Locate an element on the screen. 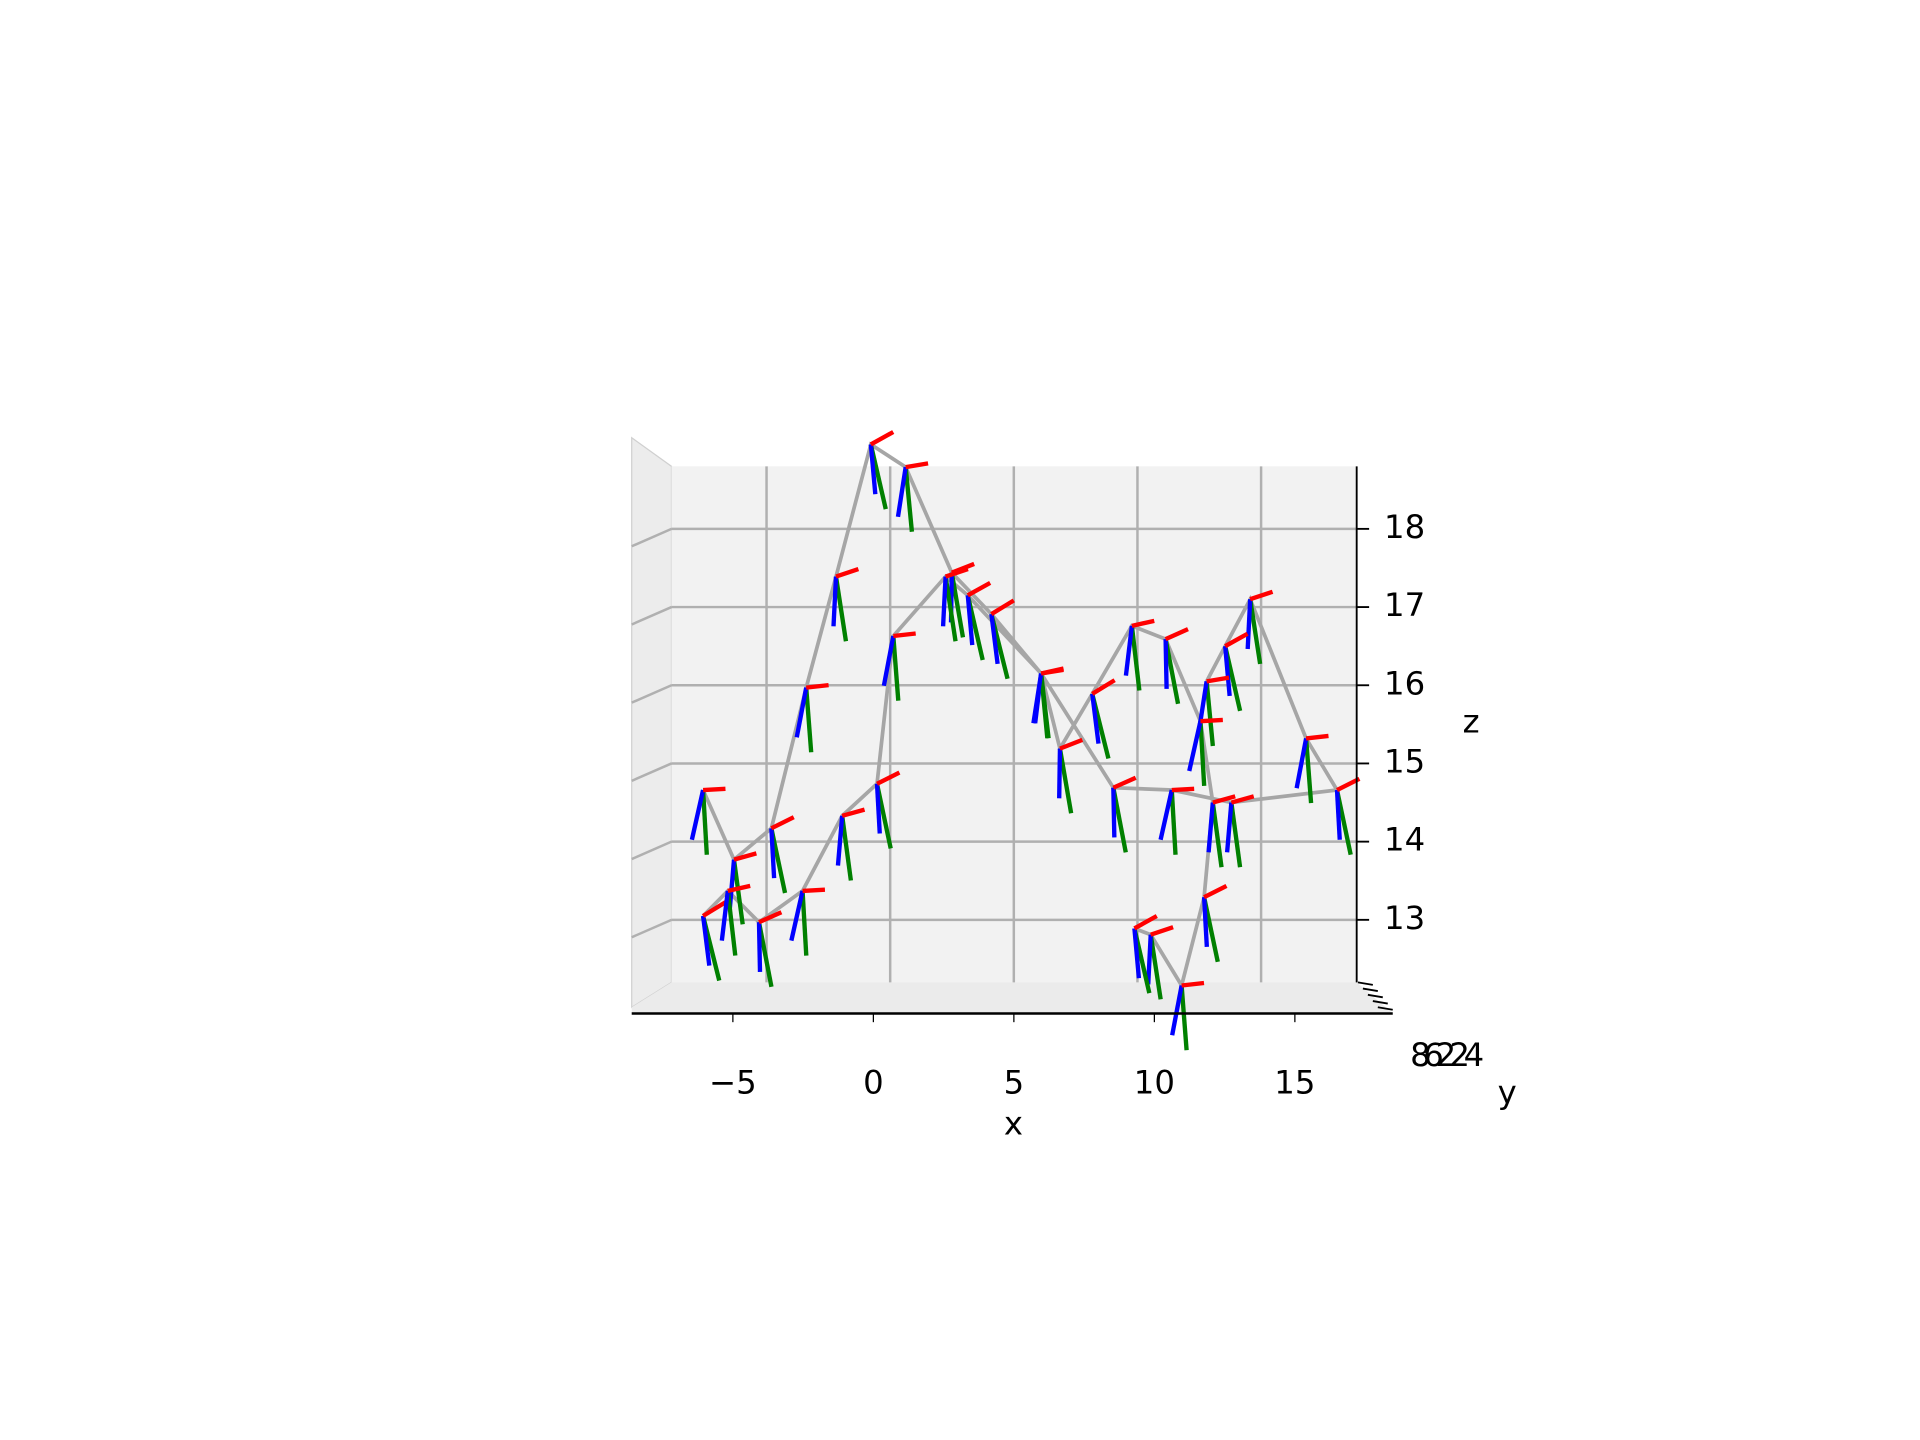  x-tick-label: 0 is located at coordinates (873, 1082).